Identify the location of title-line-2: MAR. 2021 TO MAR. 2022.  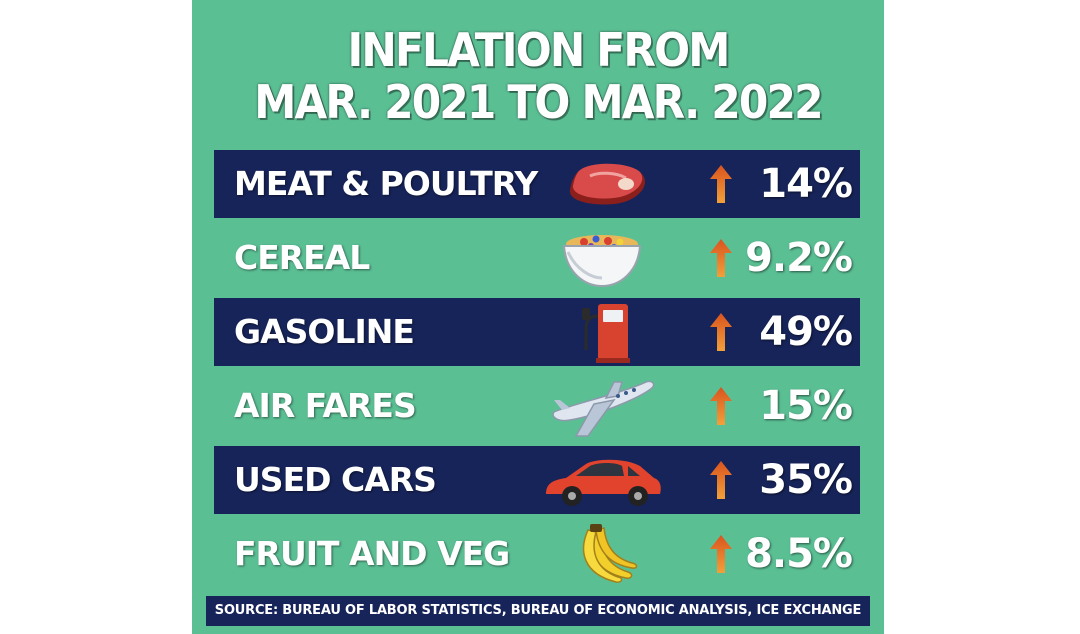
(538, 102).